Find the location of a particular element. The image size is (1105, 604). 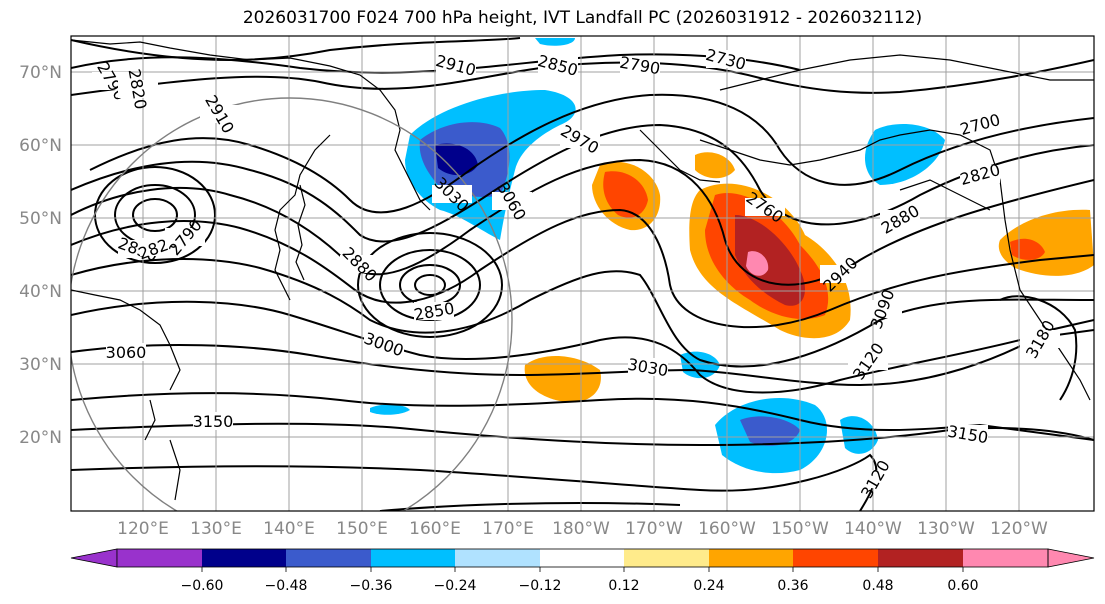

lon-label-160e: 160°E is located at coordinates (435, 529).